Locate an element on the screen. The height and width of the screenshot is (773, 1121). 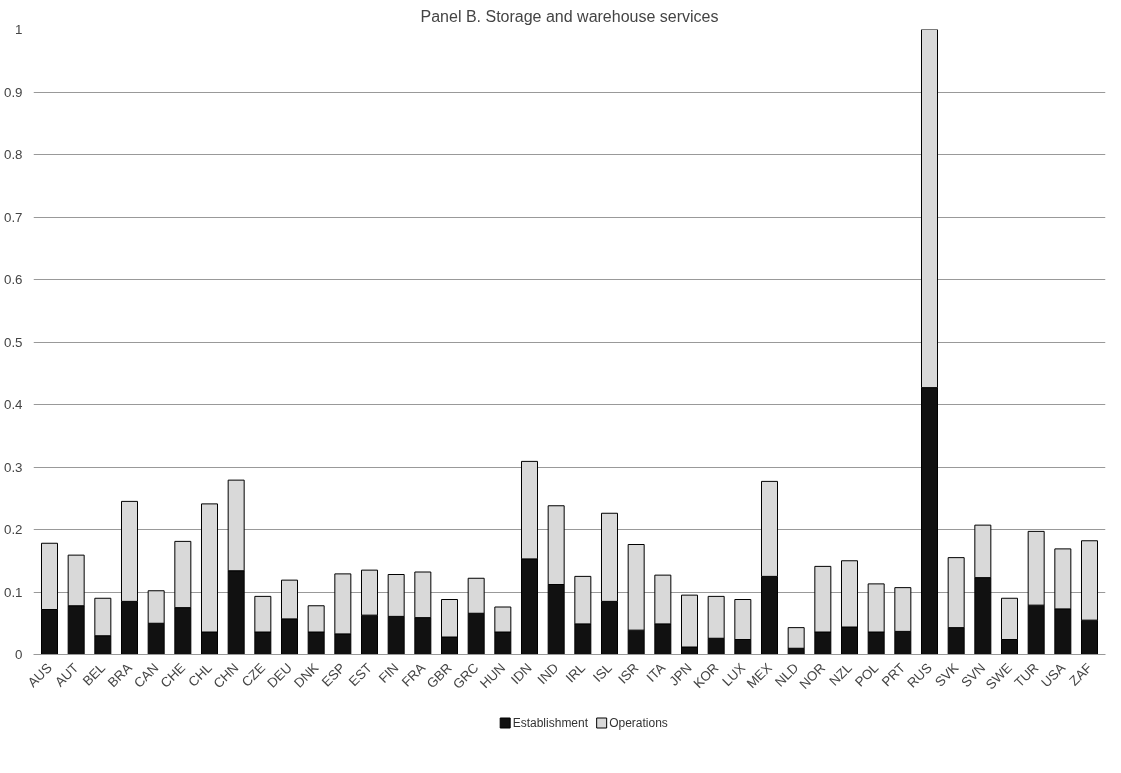
x-tick-label: POL is located at coordinates (867, 675).